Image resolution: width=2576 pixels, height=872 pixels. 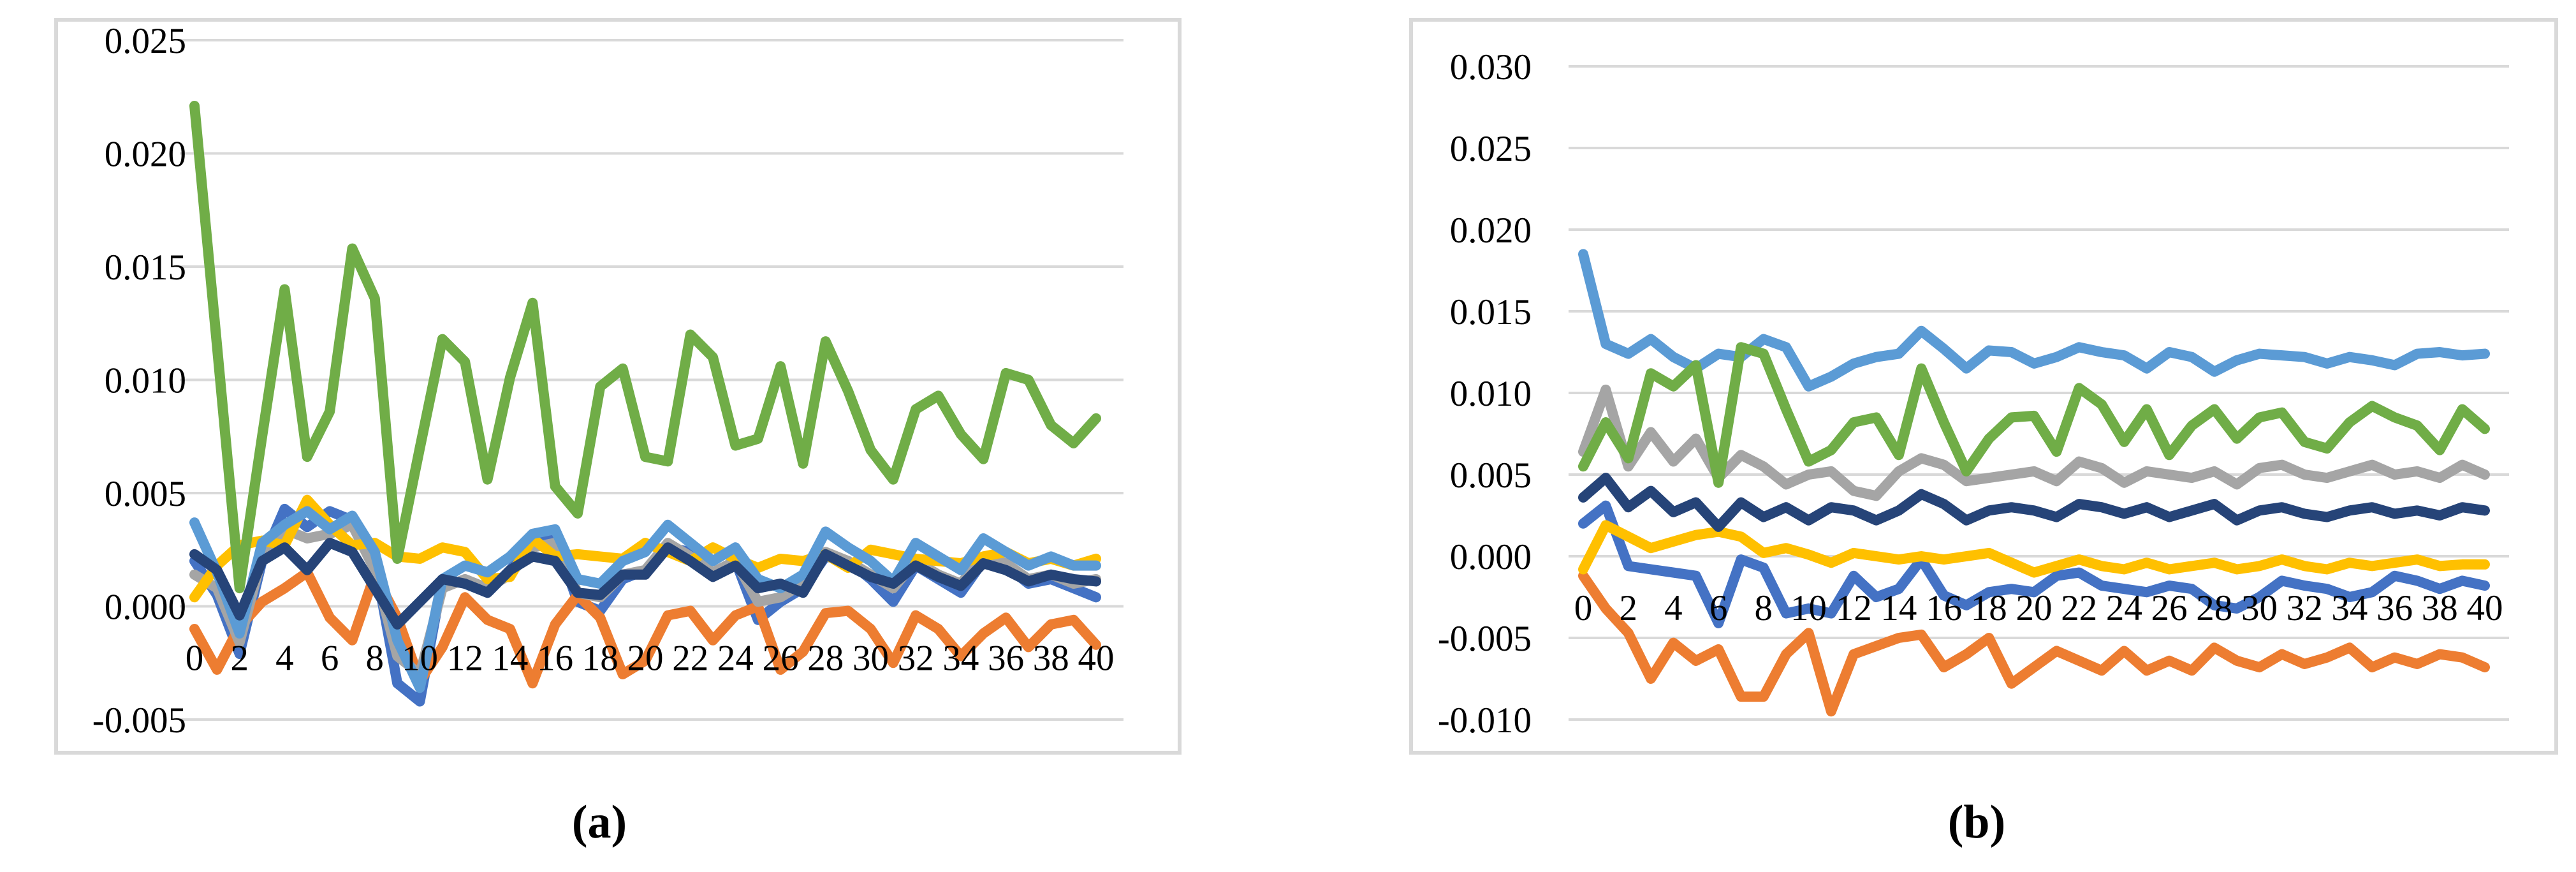 What do you see at coordinates (1976, 822) in the screenshot?
I see `caption-b: (b)` at bounding box center [1976, 822].